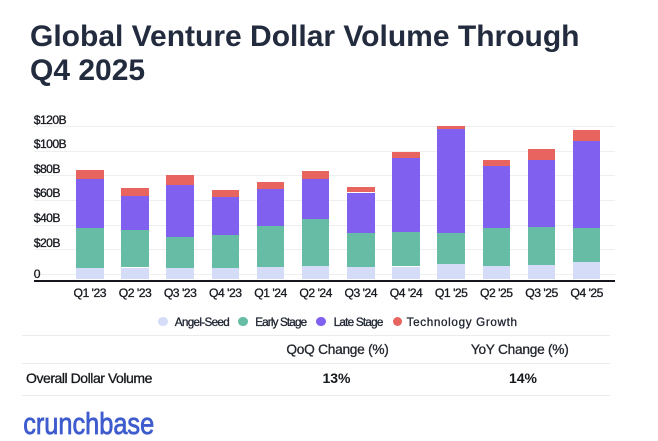 The width and height of the screenshot is (658, 441). I want to click on svg-text: crunchbase, so click(88, 423).